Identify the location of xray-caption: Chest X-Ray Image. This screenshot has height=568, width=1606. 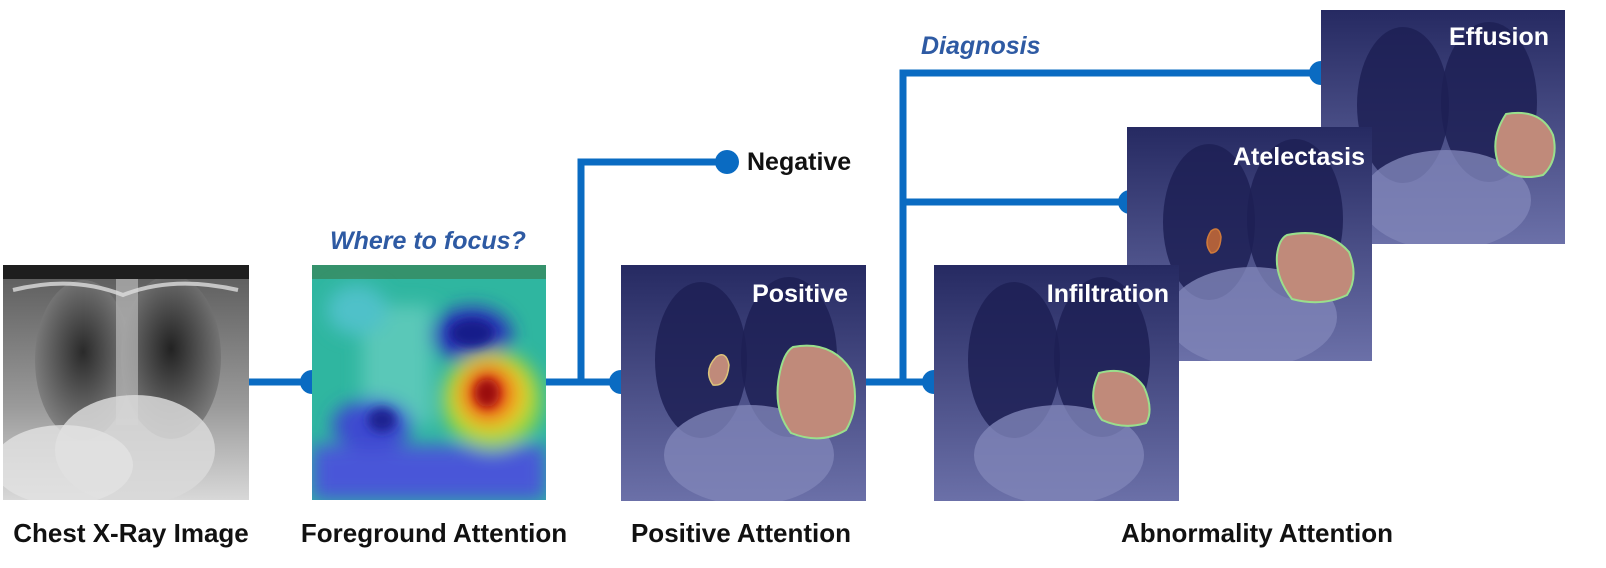
(131, 533).